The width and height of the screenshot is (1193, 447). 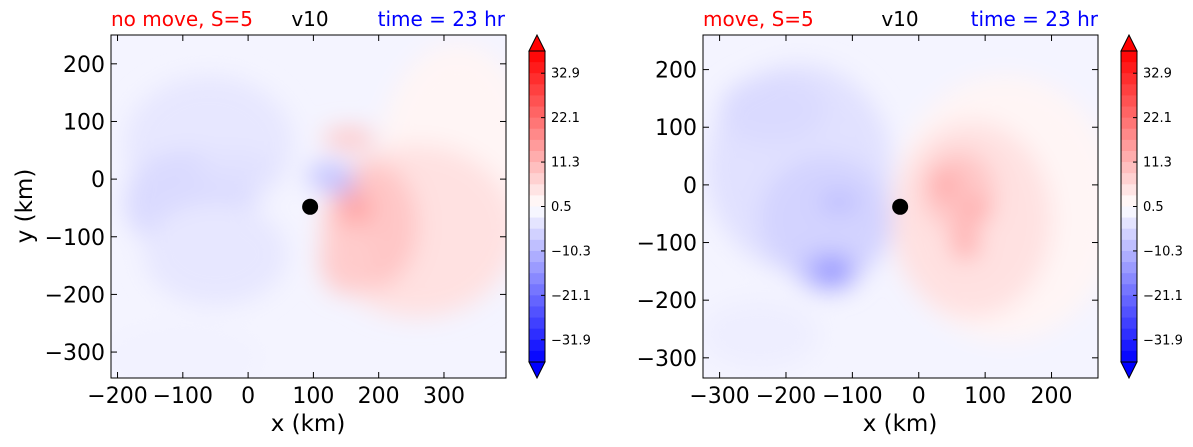 What do you see at coordinates (565, 118) in the screenshot?
I see `colorbar-tick-label: 22.1` at bounding box center [565, 118].